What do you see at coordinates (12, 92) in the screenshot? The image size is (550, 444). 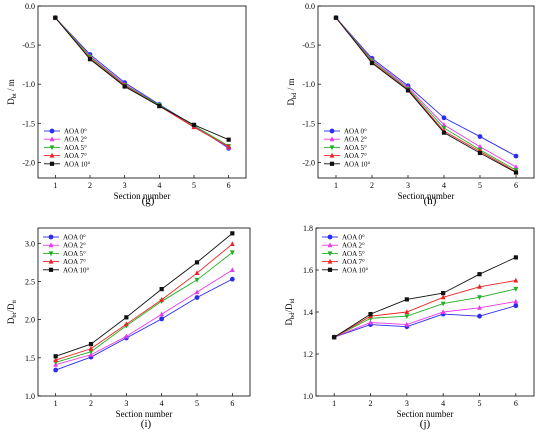 I see `y-axis-label: Dbt / m` at bounding box center [12, 92].